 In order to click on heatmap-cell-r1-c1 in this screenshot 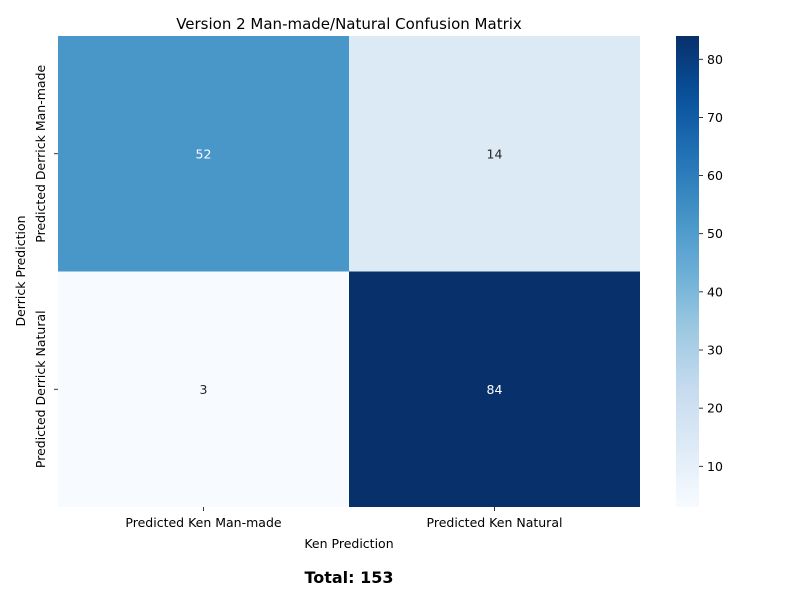, I will do `click(494, 389)`.